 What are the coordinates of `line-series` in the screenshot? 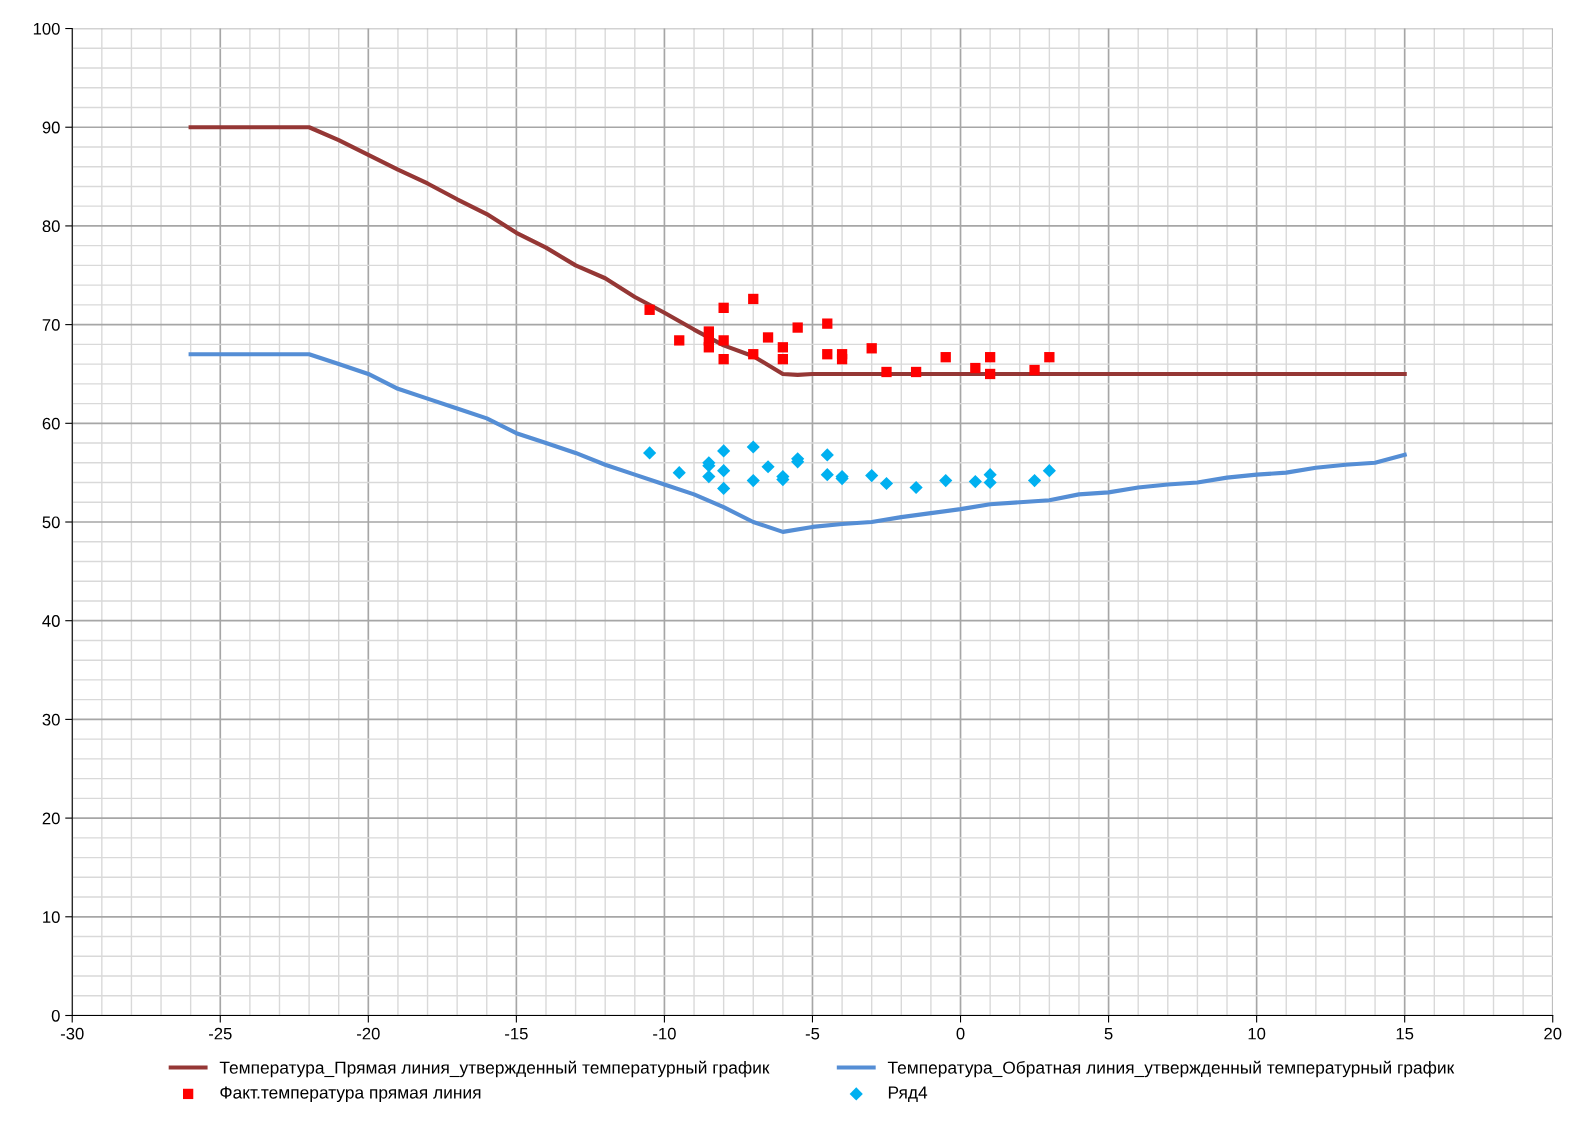 It's located at (797, 443).